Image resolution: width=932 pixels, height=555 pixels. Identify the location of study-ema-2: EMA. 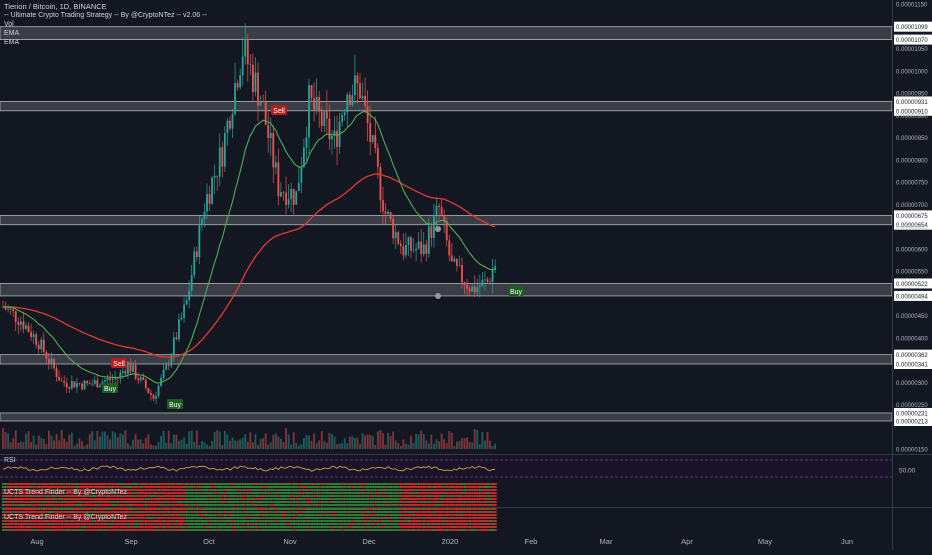
(12, 42).